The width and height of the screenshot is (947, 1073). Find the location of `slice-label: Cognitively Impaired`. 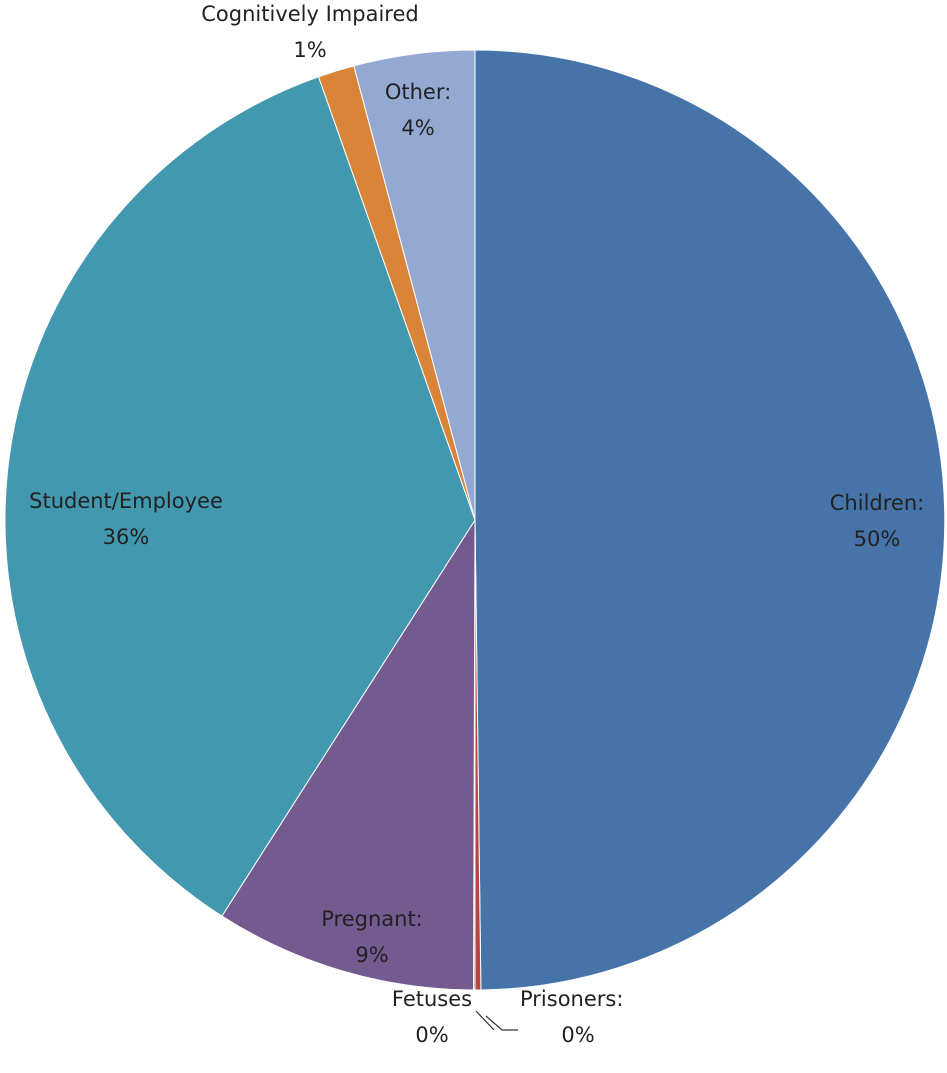

slice-label: Cognitively Impaired is located at coordinates (309, 14).